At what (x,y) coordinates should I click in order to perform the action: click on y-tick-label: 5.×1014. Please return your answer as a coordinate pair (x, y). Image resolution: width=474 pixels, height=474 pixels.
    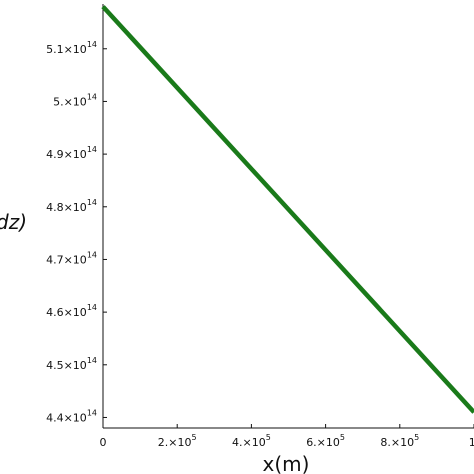
    Looking at the image, I should click on (75, 100).